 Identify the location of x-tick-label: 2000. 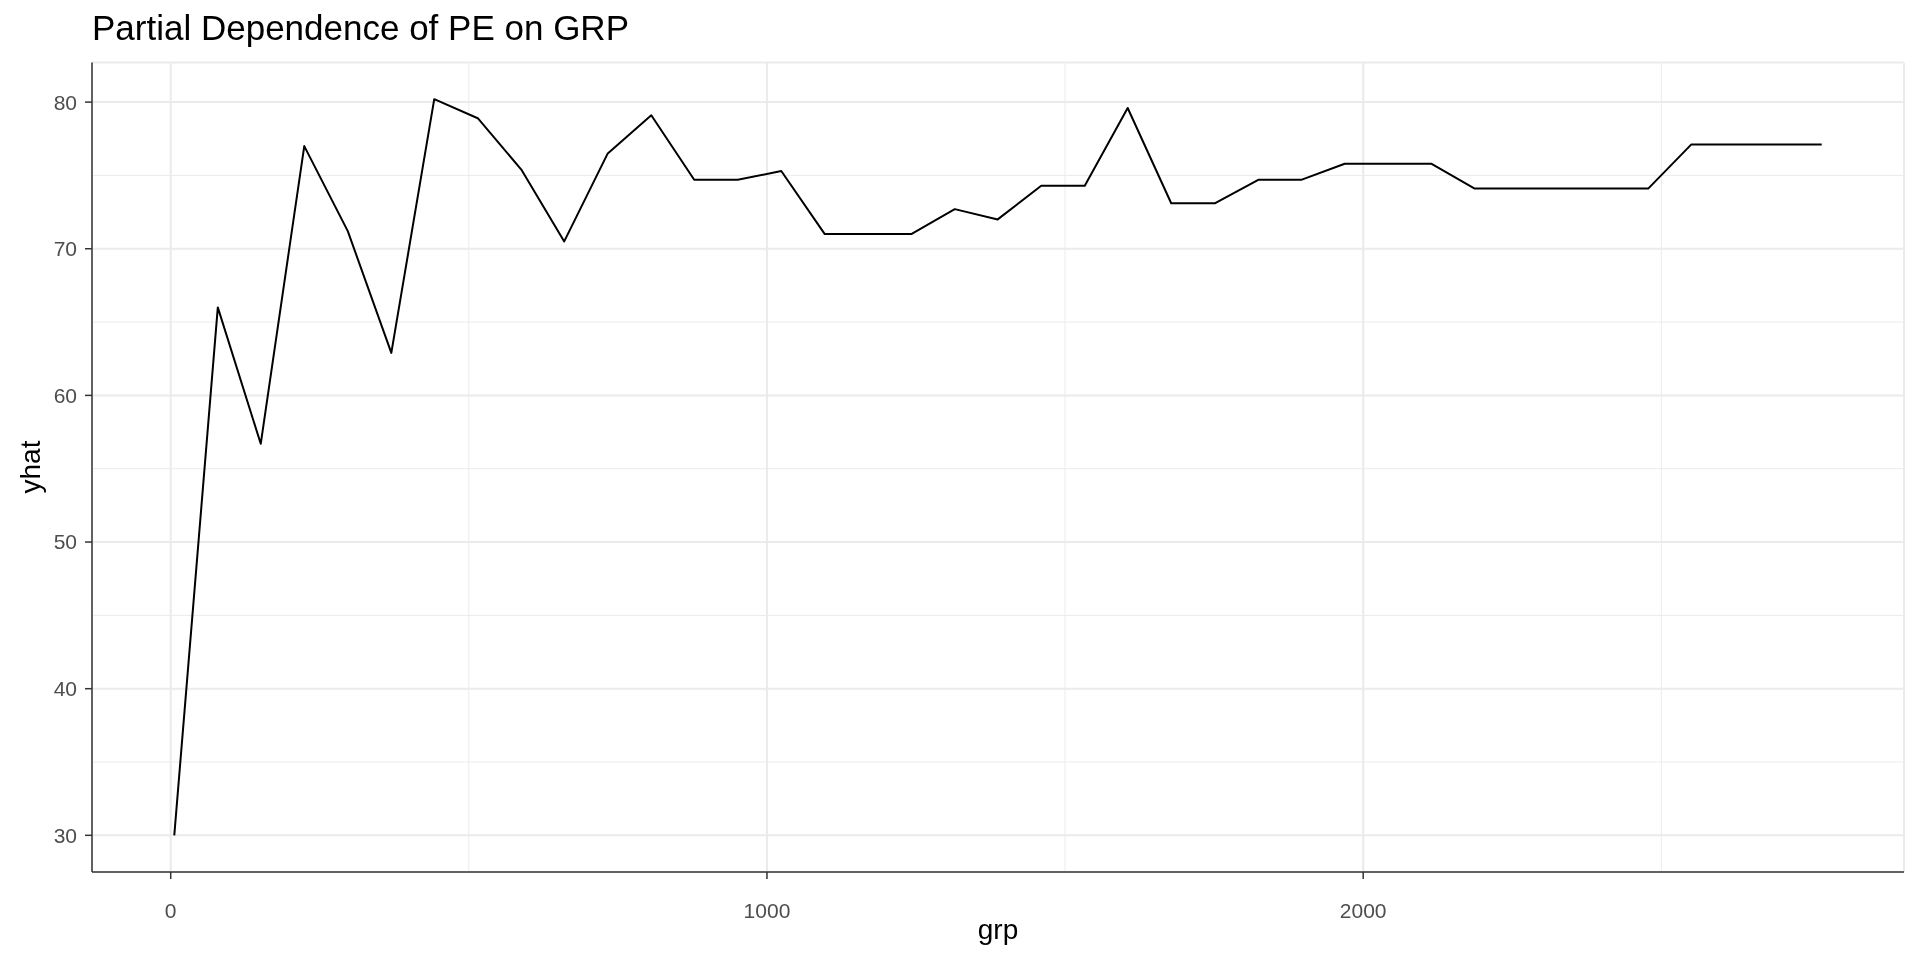
(1363, 910).